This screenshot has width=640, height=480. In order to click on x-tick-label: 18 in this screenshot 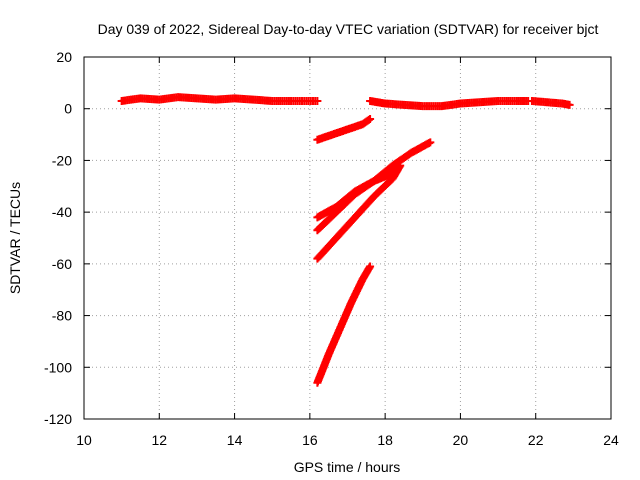, I will do `click(385, 440)`.